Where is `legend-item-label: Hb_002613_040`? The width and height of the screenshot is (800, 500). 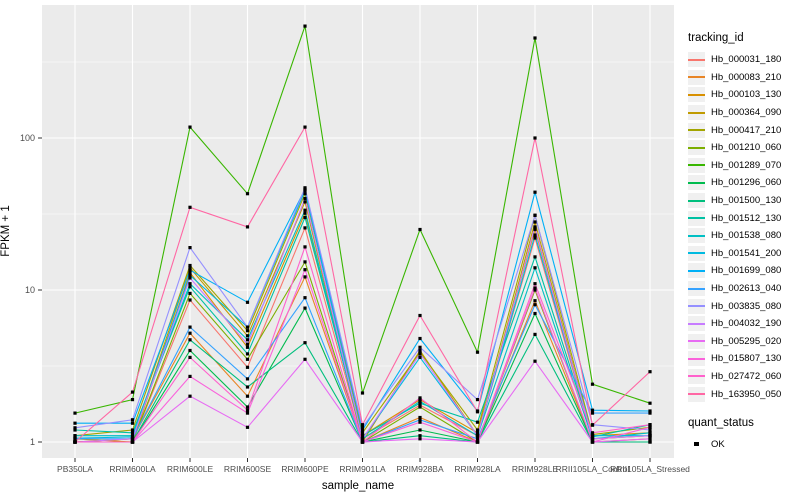 legend-item-label: Hb_002613_040 is located at coordinates (746, 289).